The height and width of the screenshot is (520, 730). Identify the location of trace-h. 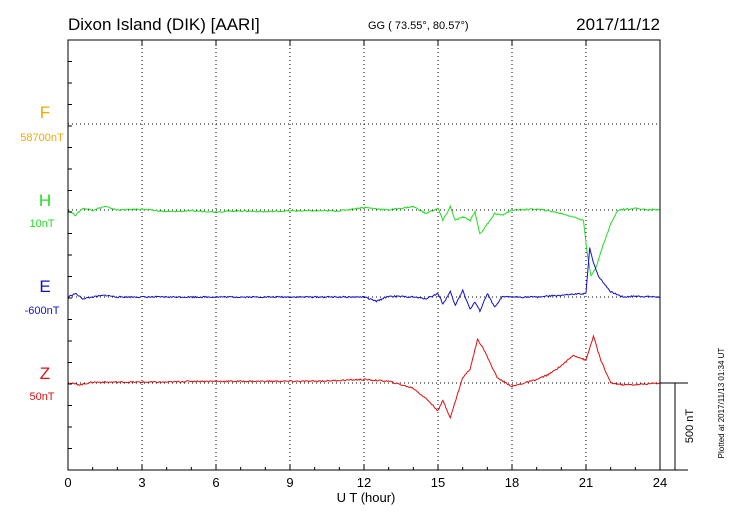
(364, 240).